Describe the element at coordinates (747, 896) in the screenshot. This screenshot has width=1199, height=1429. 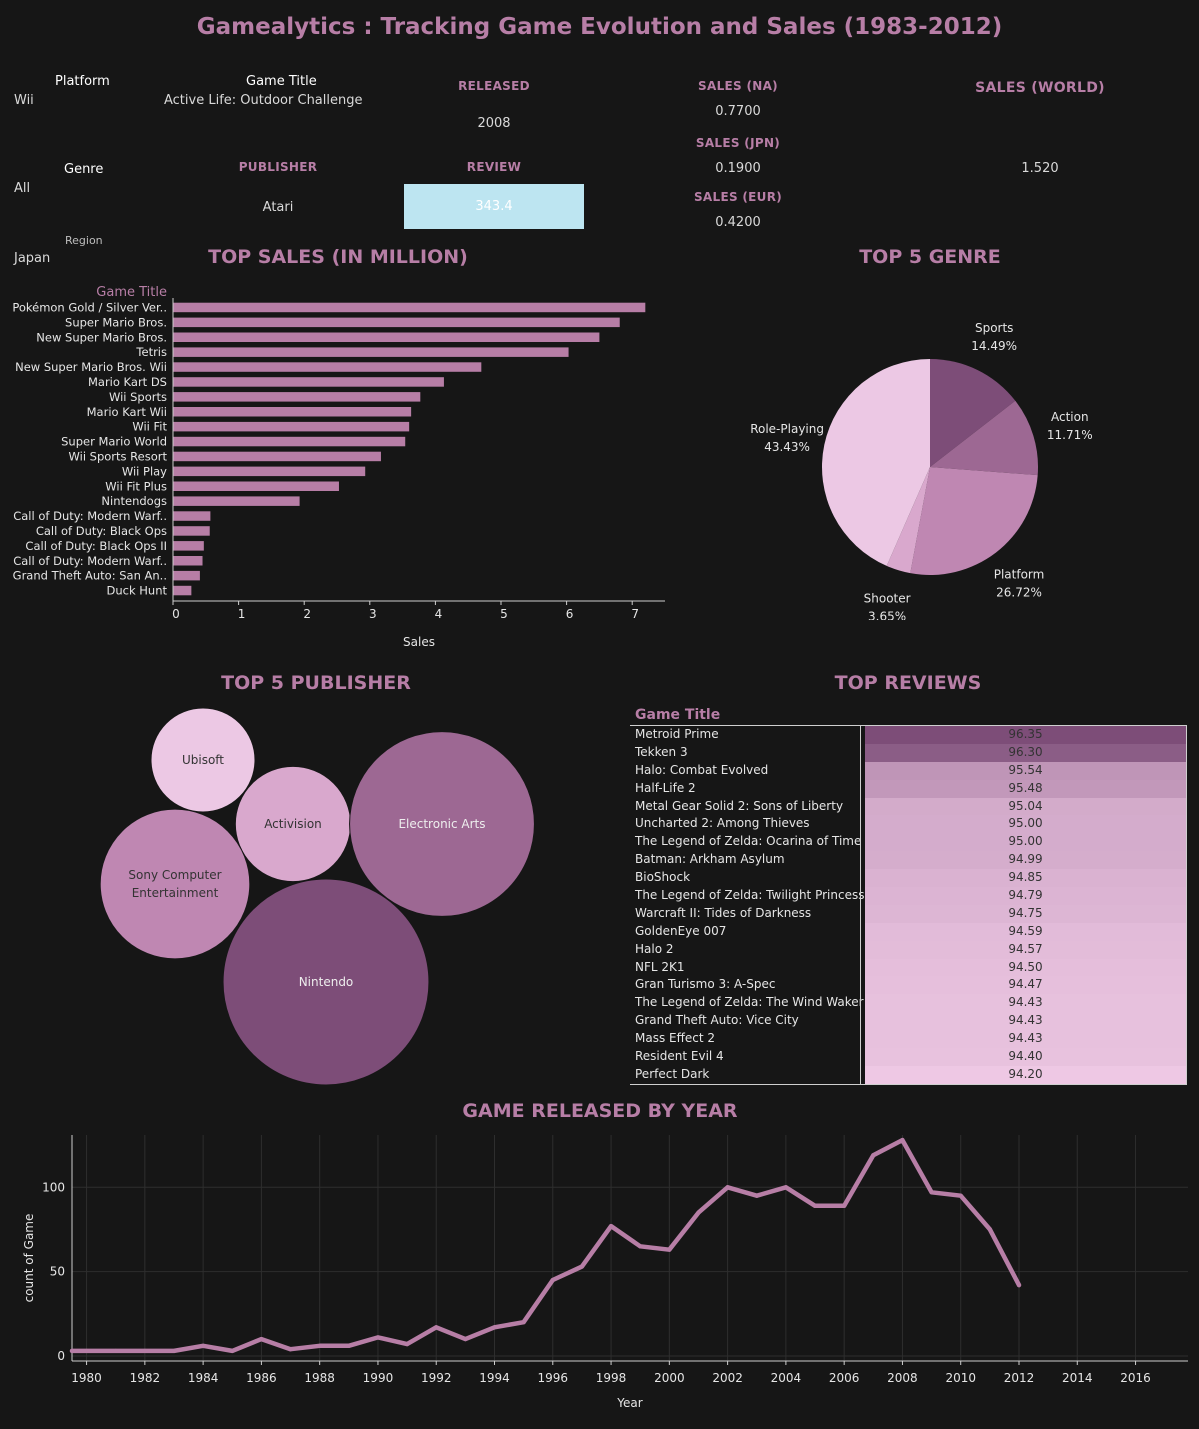
I see `review-game-title: The Legend of Zelda: Twilight Princess` at that location.